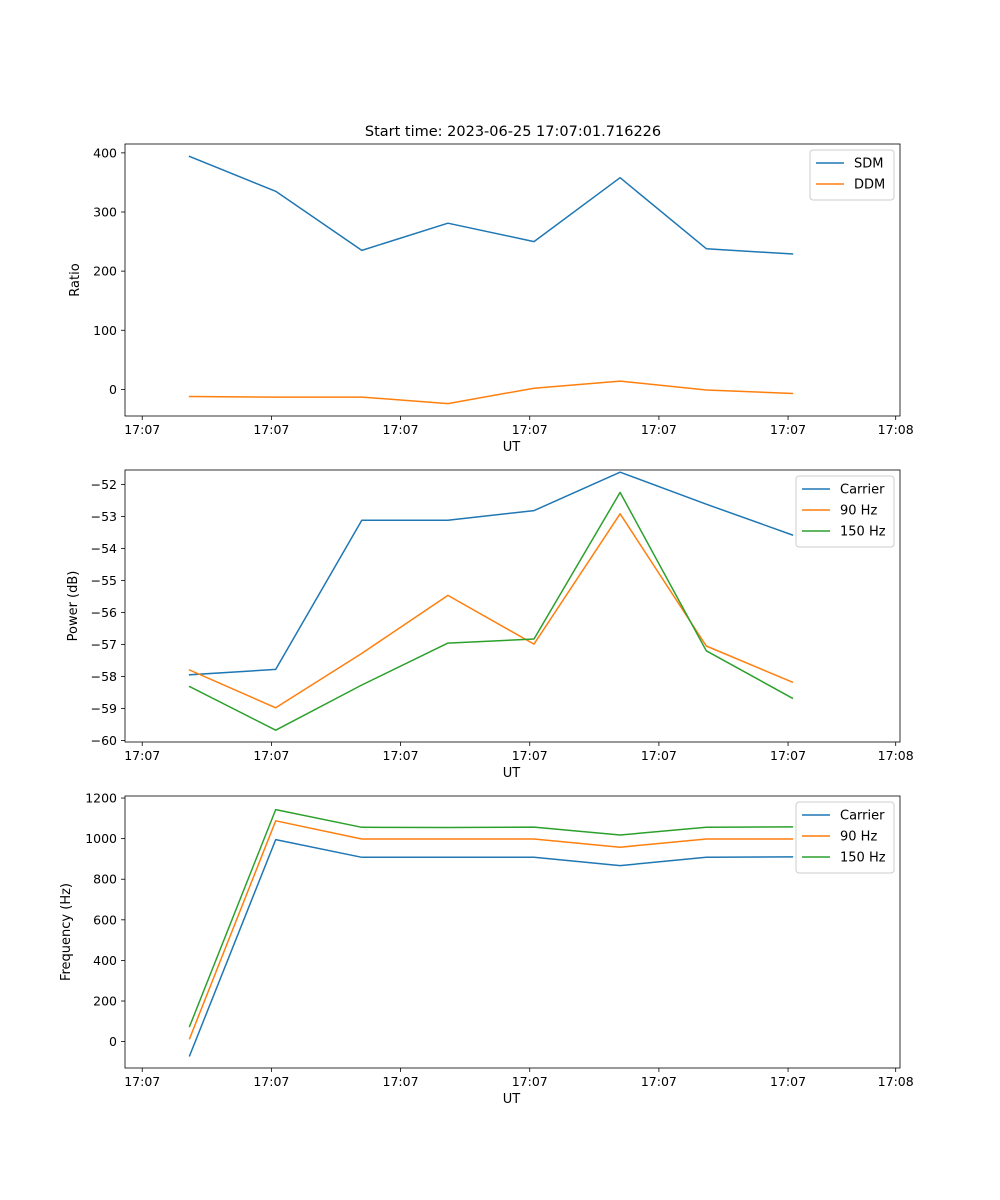  What do you see at coordinates (75, 279) in the screenshot?
I see `ratio-y-axis-label: Ratio` at bounding box center [75, 279].